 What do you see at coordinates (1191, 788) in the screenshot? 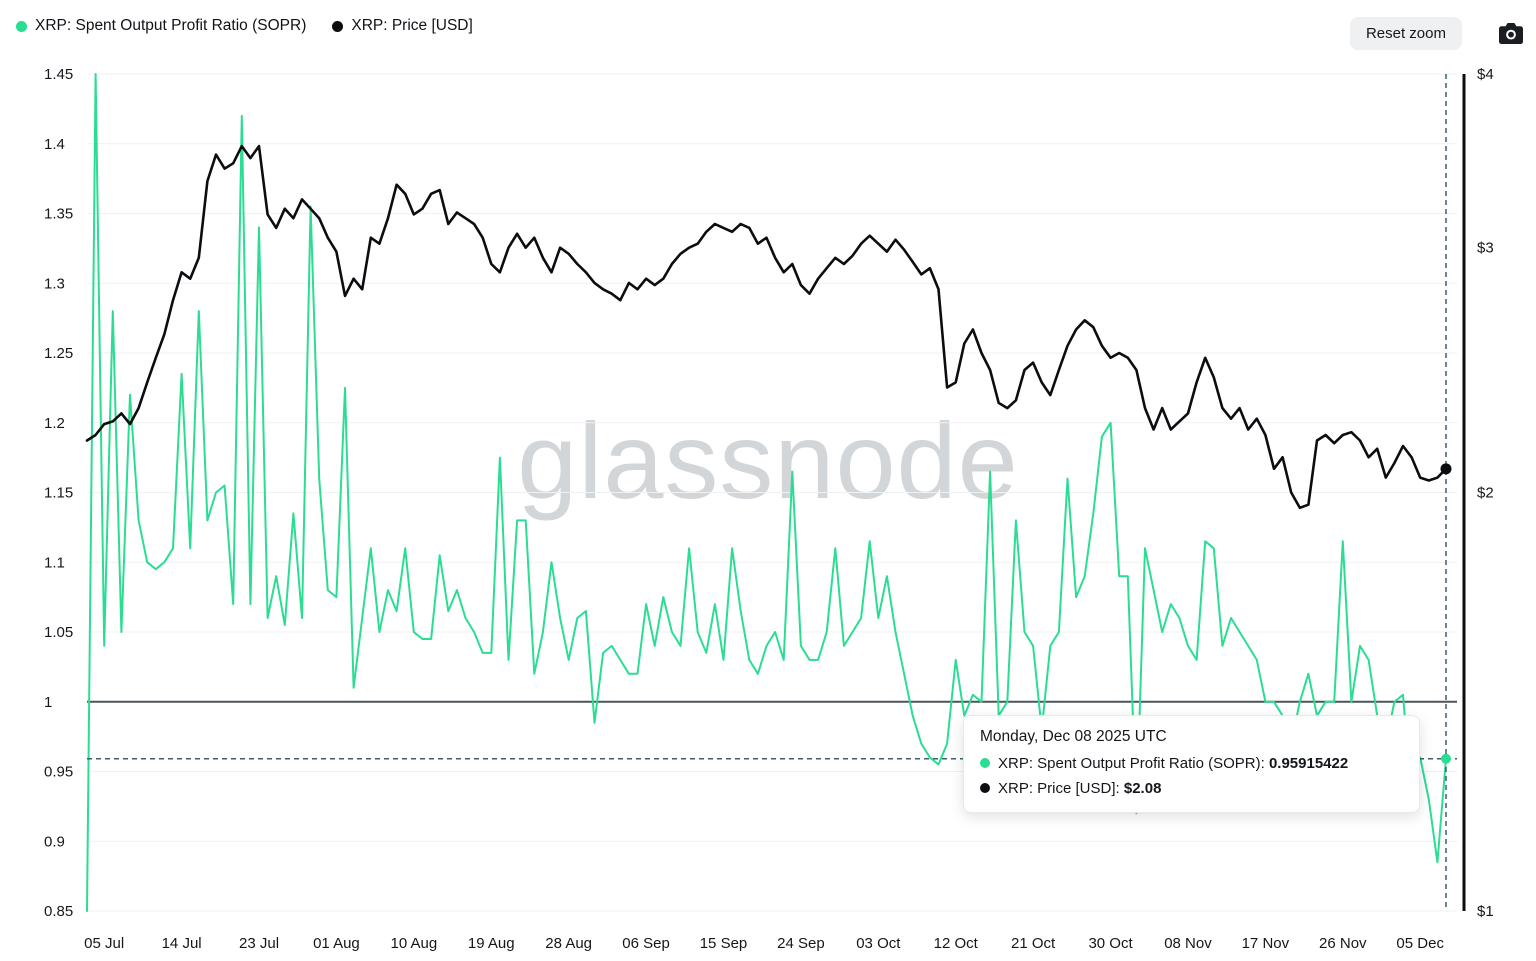
I see `tooltip-row-price: XRP: Price [USD]: $2.08` at bounding box center [1191, 788].